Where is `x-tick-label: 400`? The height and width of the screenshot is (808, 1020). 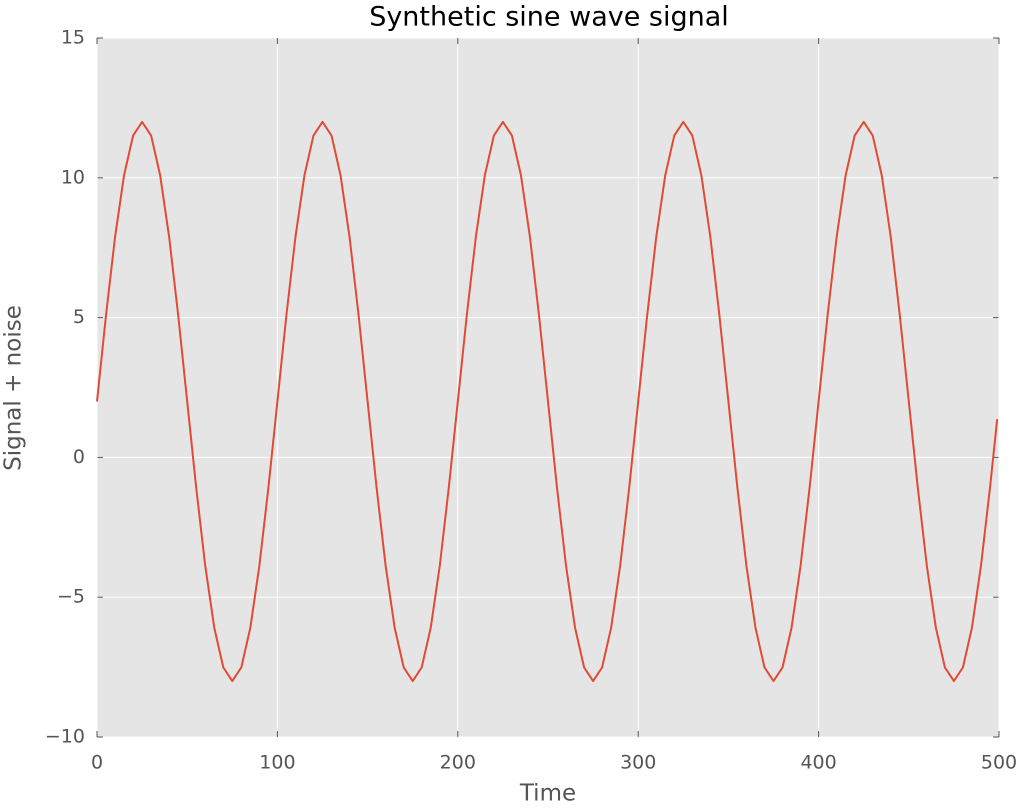 x-tick-label: 400 is located at coordinates (818, 763).